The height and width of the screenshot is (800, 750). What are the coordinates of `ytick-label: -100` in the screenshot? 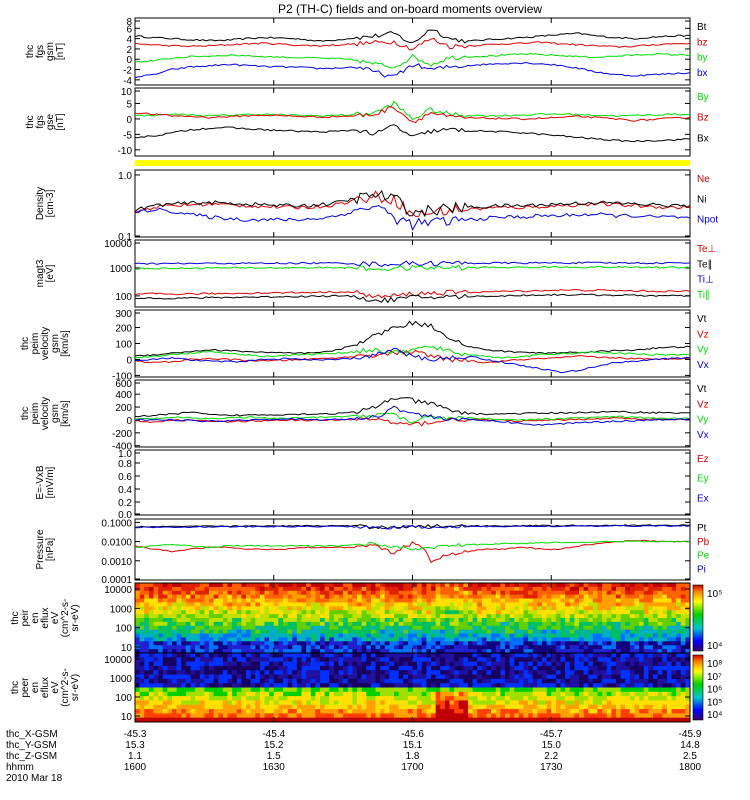 It's located at (122, 376).